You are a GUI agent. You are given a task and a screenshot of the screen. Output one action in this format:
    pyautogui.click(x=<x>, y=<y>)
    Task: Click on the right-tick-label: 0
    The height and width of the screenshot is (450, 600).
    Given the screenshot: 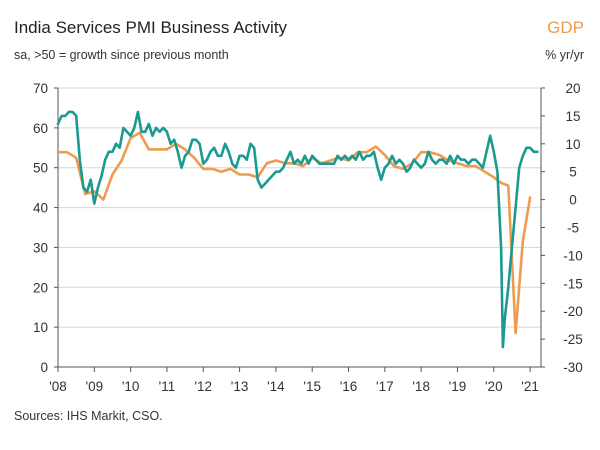 What is the action you would take?
    pyautogui.click(x=573, y=200)
    